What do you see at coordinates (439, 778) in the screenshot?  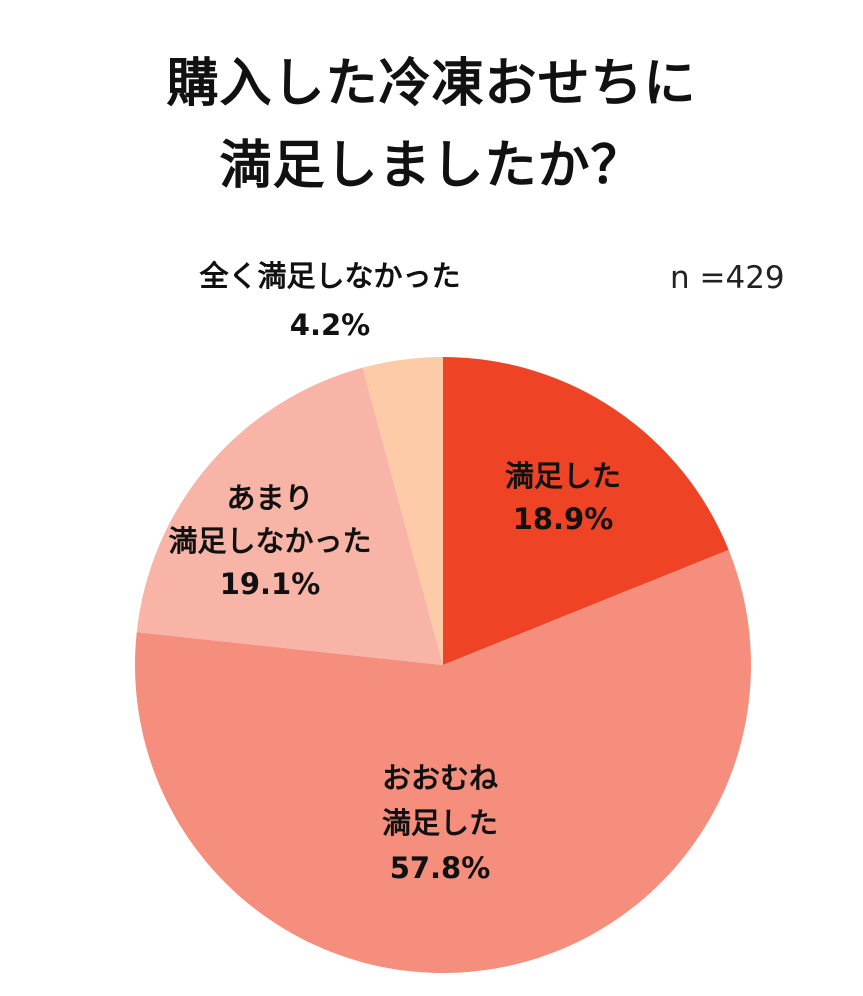 I see `label-text: おおむね` at bounding box center [439, 778].